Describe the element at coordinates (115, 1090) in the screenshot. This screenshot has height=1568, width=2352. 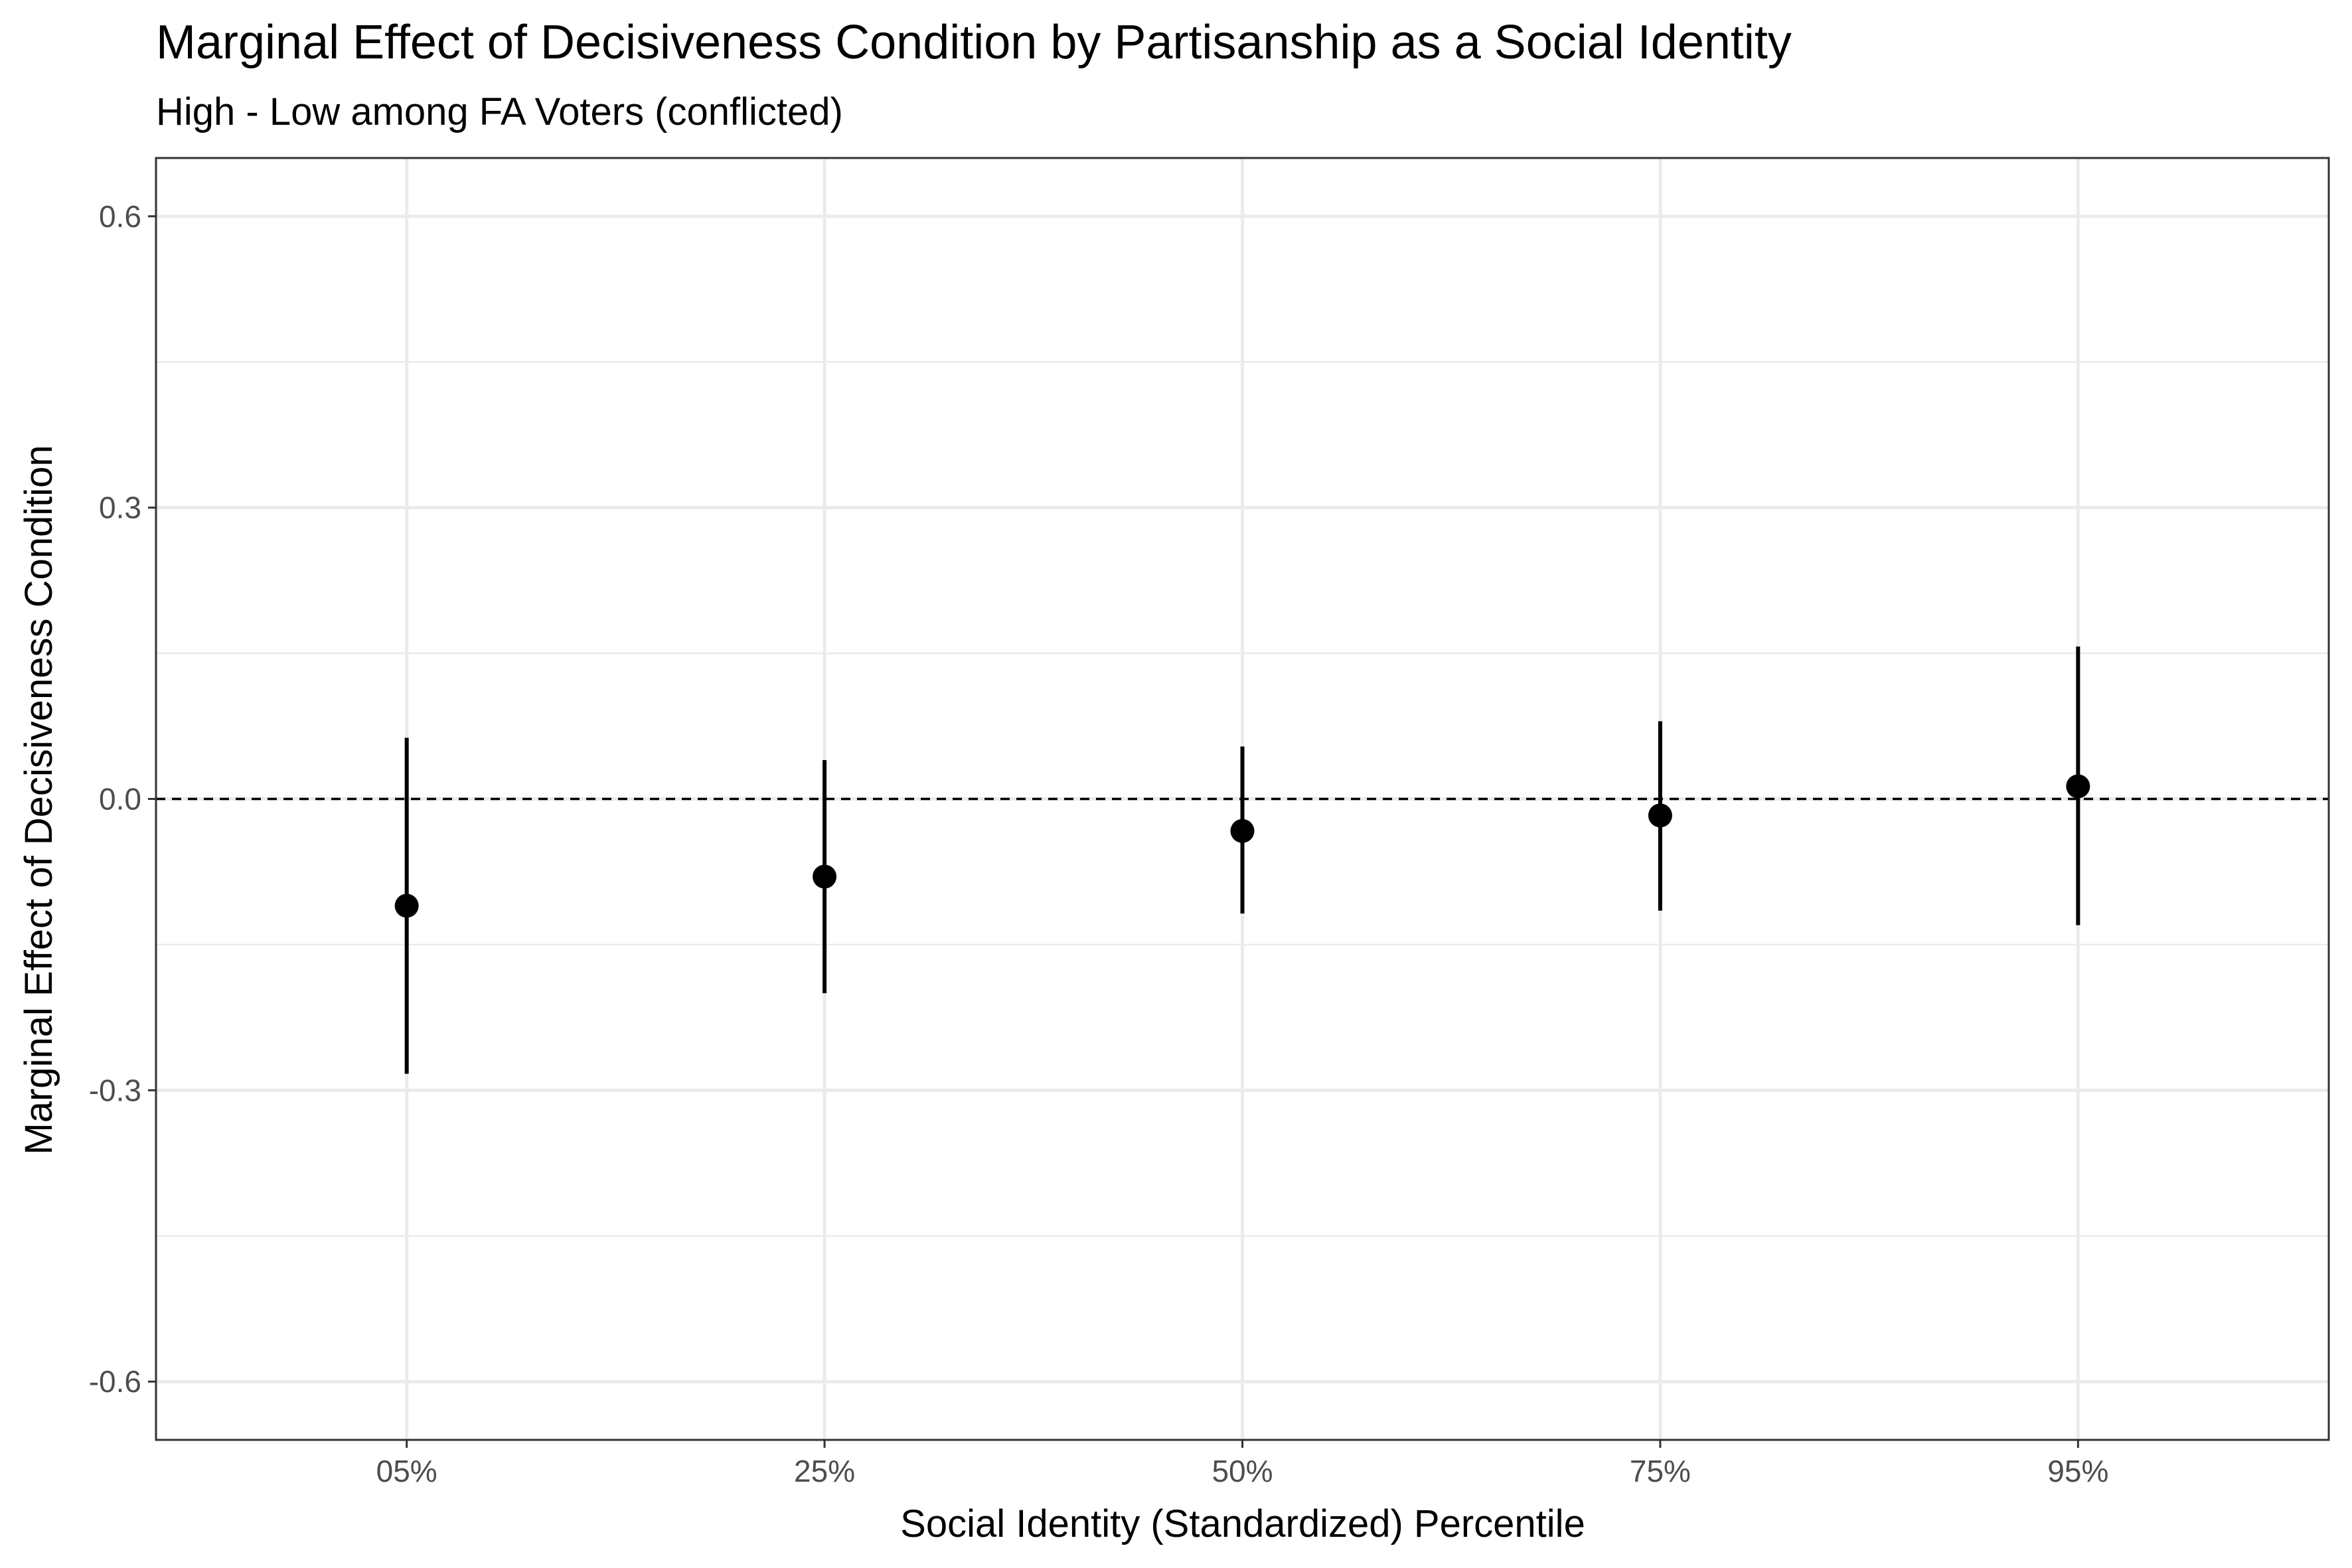
I see `y-tick-label: -0.3` at that location.